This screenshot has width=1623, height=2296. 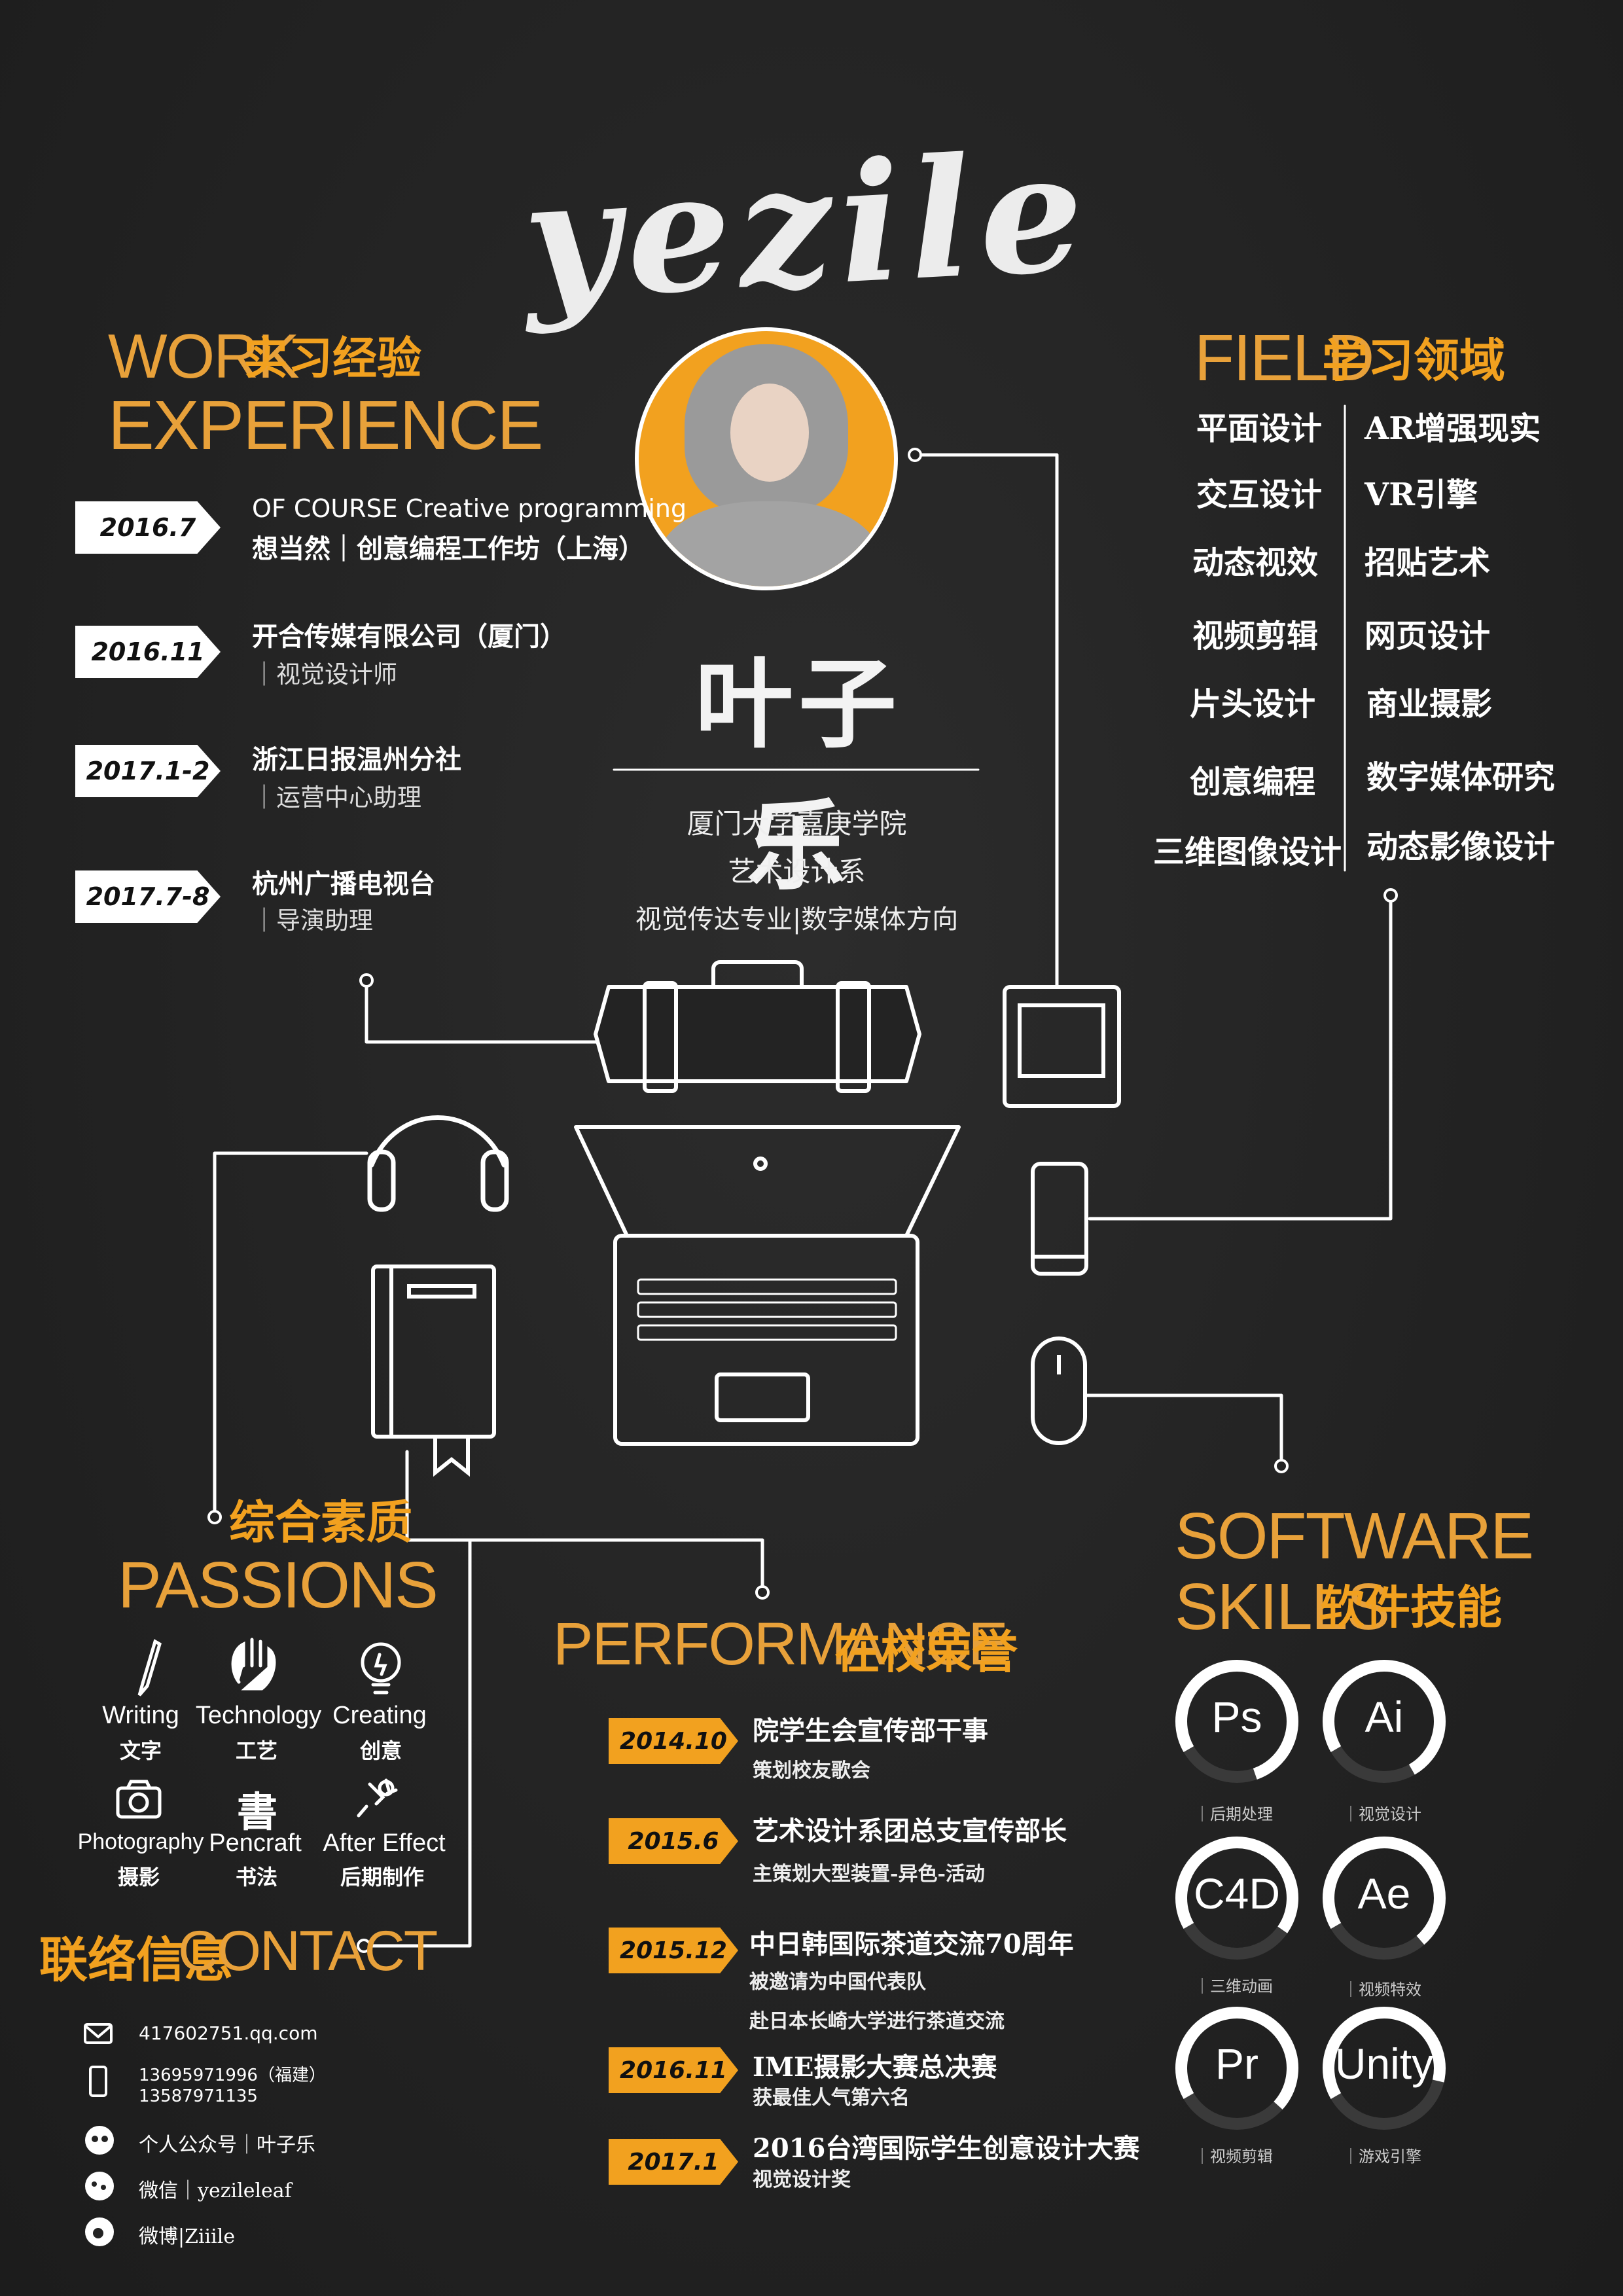 I want to click on person-name: 叶子乐, so click(x=798, y=775).